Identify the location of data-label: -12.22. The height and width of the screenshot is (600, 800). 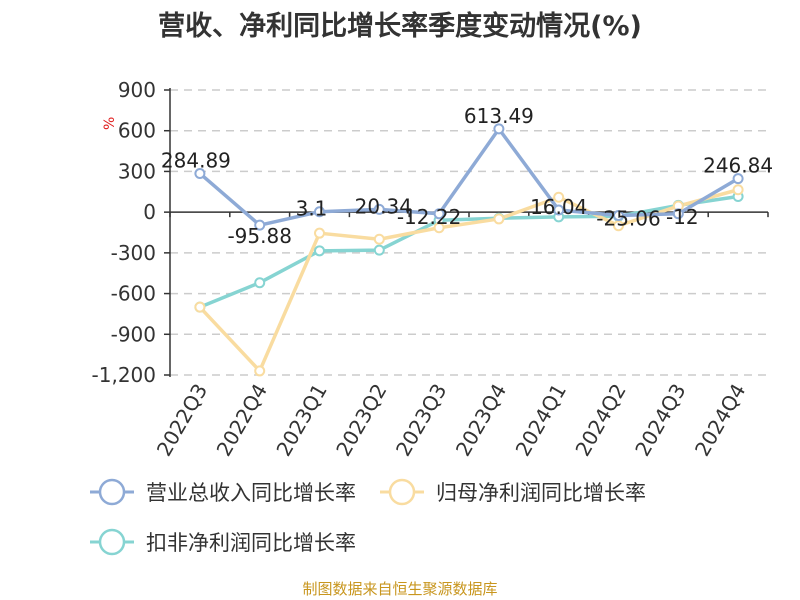
(429, 217).